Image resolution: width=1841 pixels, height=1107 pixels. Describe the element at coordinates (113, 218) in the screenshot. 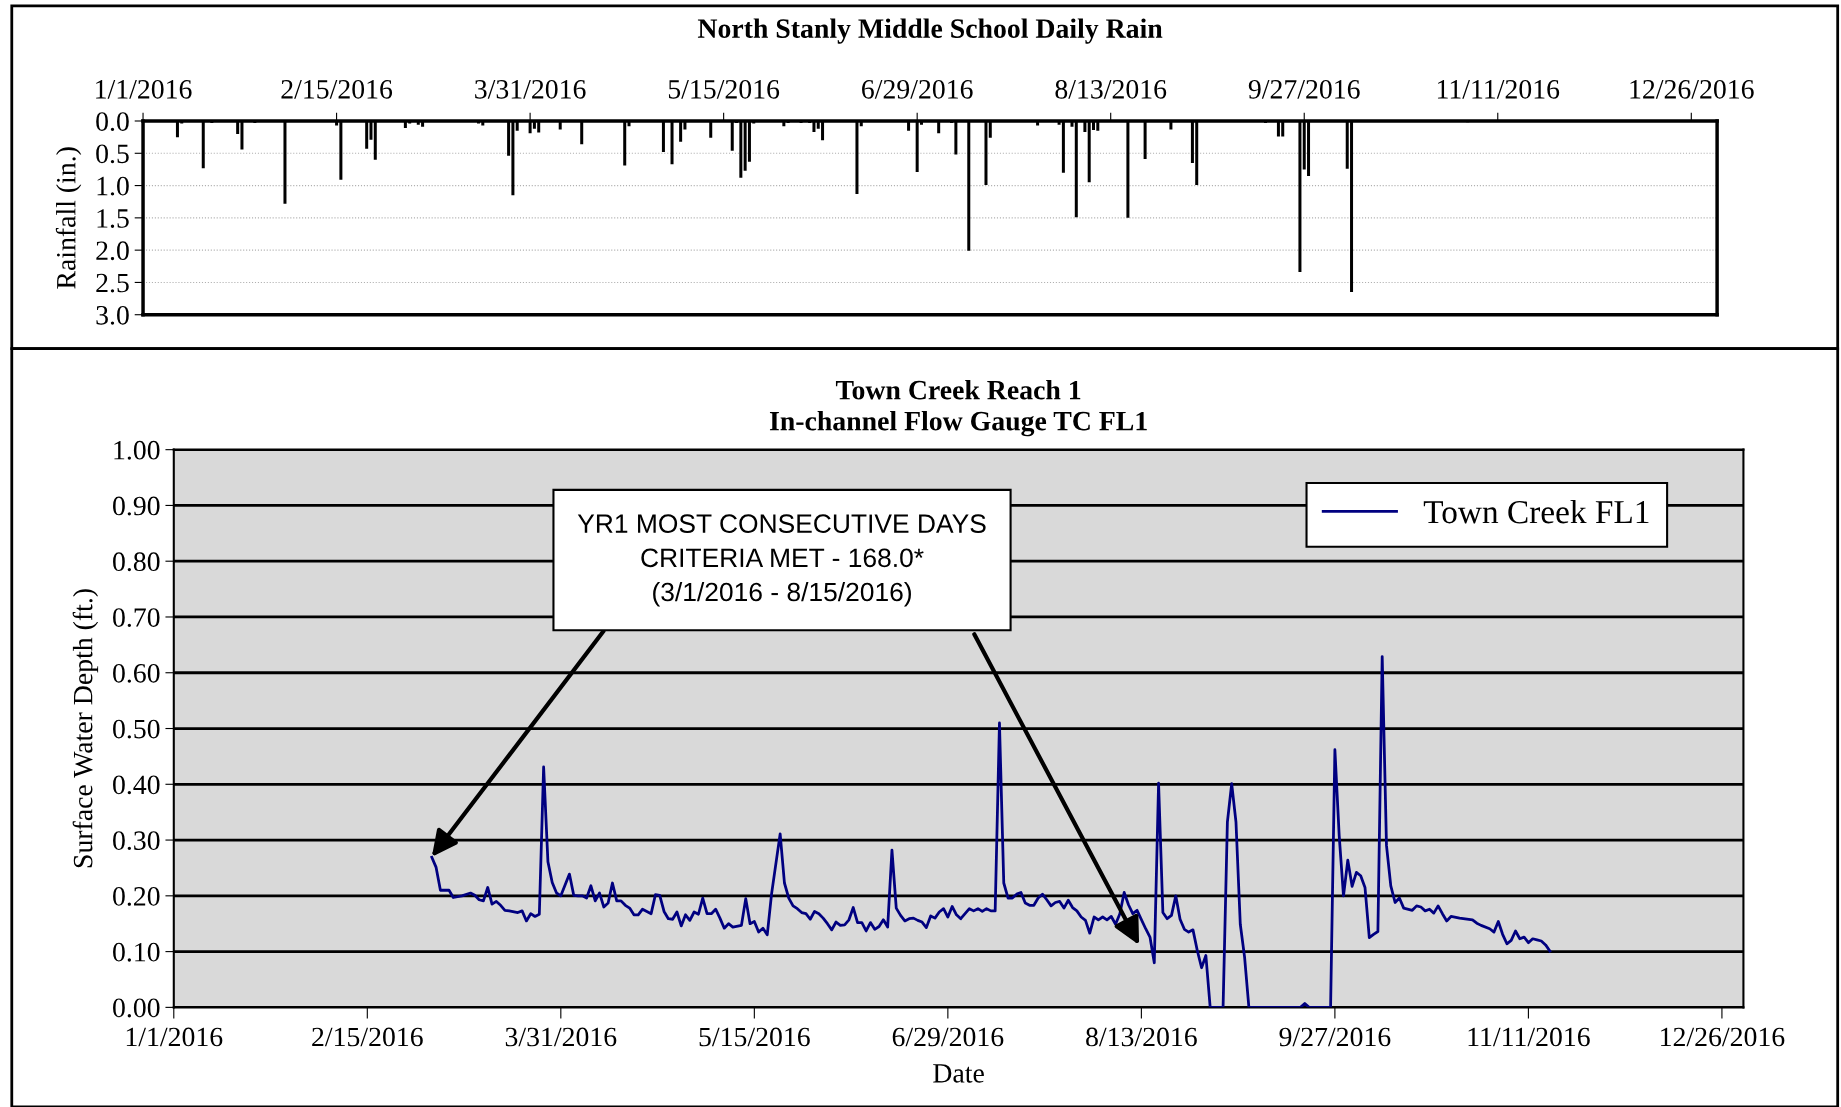

I see `y-tick-label: 1.5` at that location.